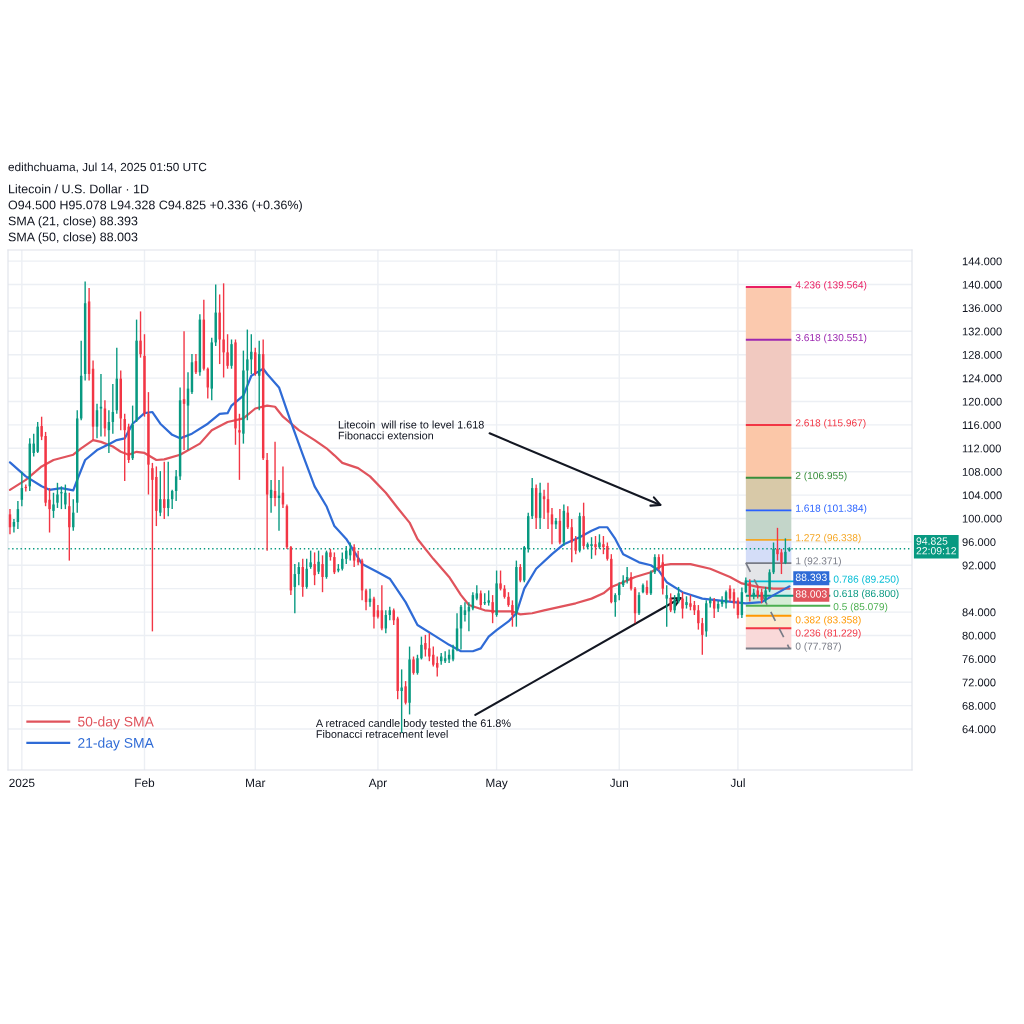  Describe the element at coordinates (618, 782) in the screenshot. I see `x-tick-label: Jun` at that location.